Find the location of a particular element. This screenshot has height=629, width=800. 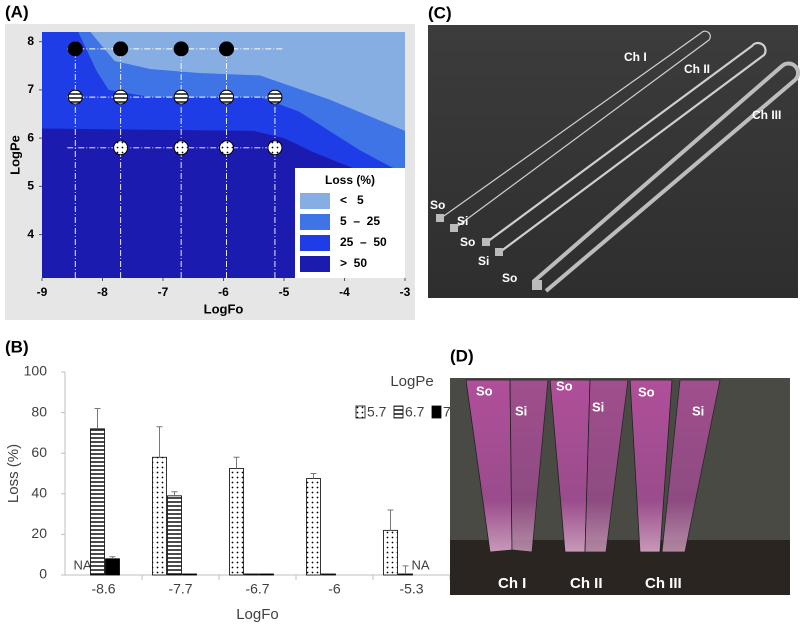

channel-label: Ch II is located at coordinates (697, 69).